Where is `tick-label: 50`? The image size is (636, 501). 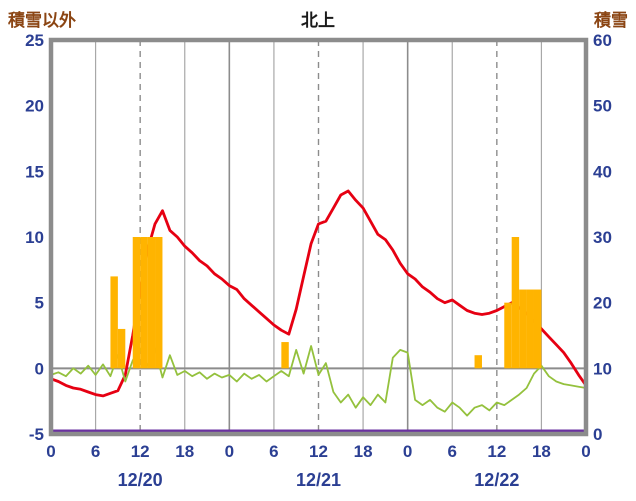 tick-label: 50 is located at coordinates (602, 106).